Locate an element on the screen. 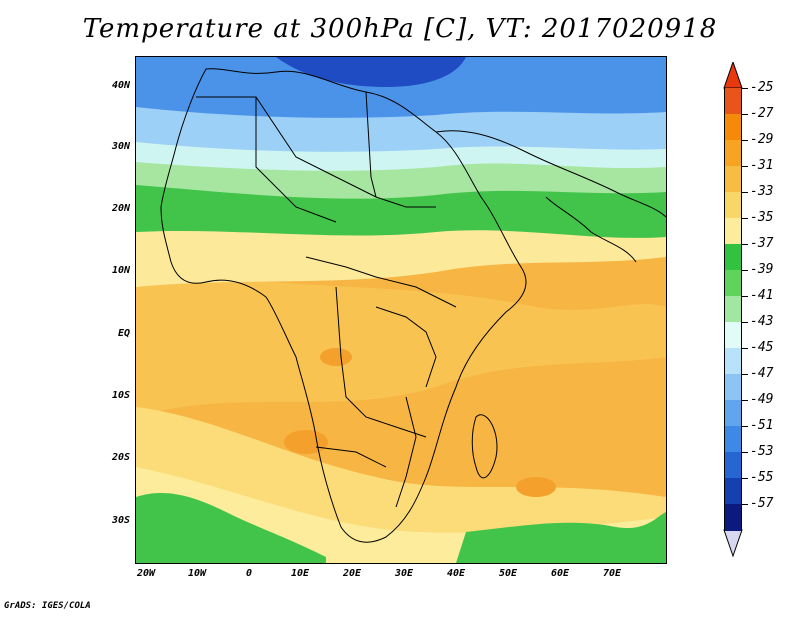 The image size is (800, 618). color-bar-label: -29 is located at coordinates (762, 139).